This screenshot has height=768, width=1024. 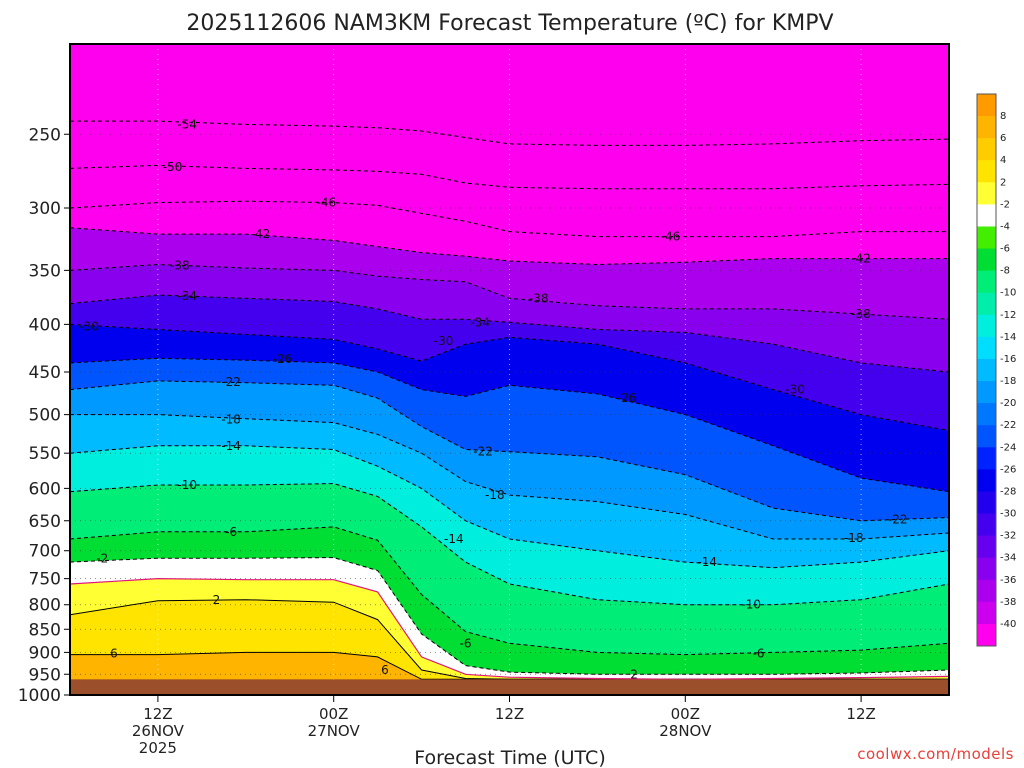 I want to click on isotherm--2, so click(x=509, y=616).